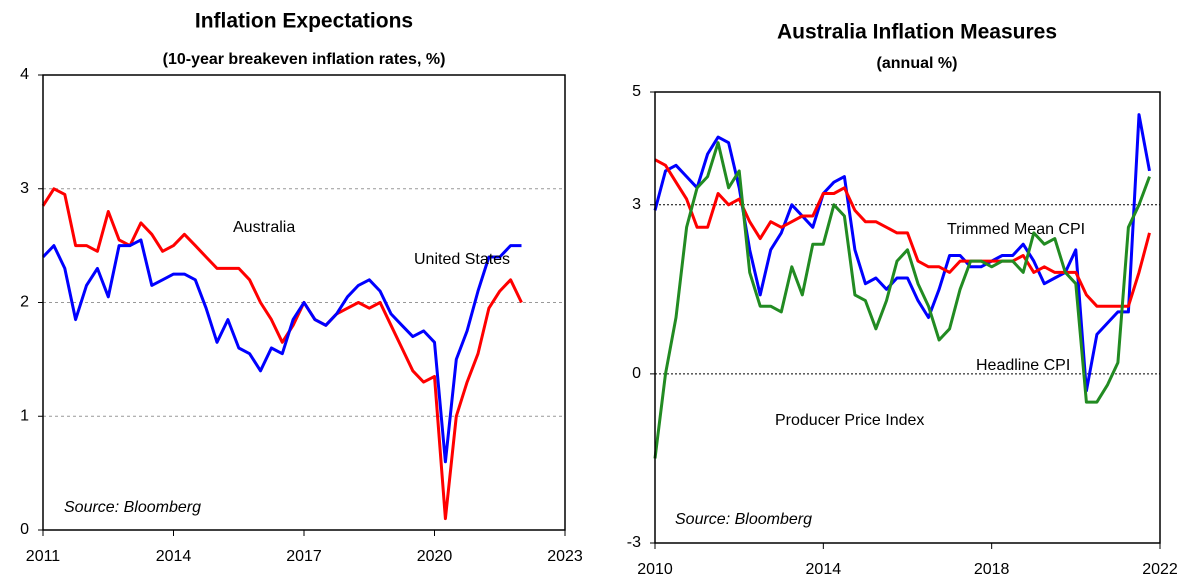 The image size is (1191, 577). I want to click on chart-title: Inflation Expectations, so click(304, 21).